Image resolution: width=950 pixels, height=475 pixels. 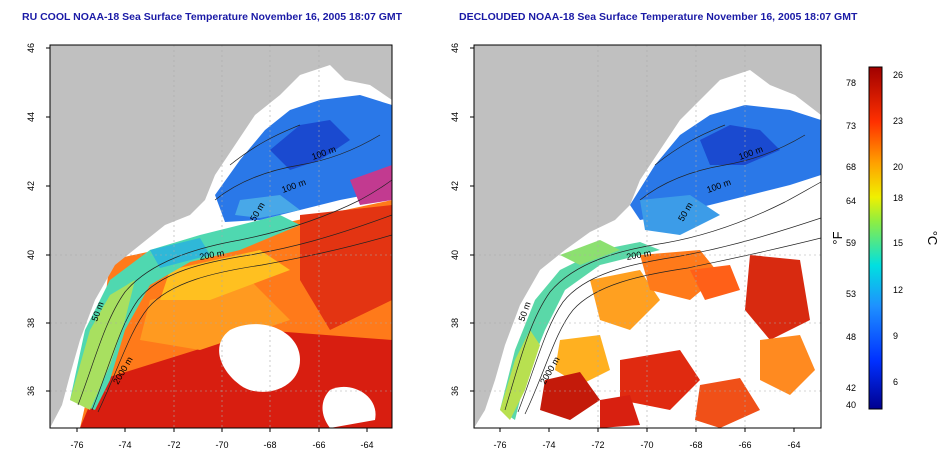 I want to click on fahrenheit-unit-label: °F, so click(x=837, y=237).